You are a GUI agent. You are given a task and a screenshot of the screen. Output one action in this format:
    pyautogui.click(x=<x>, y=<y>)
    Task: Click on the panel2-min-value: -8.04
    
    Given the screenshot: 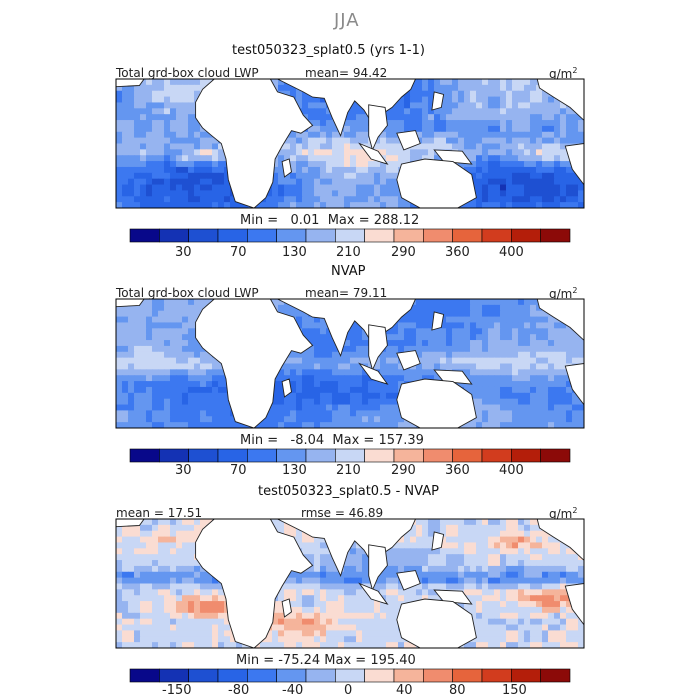 What is the action you would take?
    pyautogui.click(x=307, y=440)
    